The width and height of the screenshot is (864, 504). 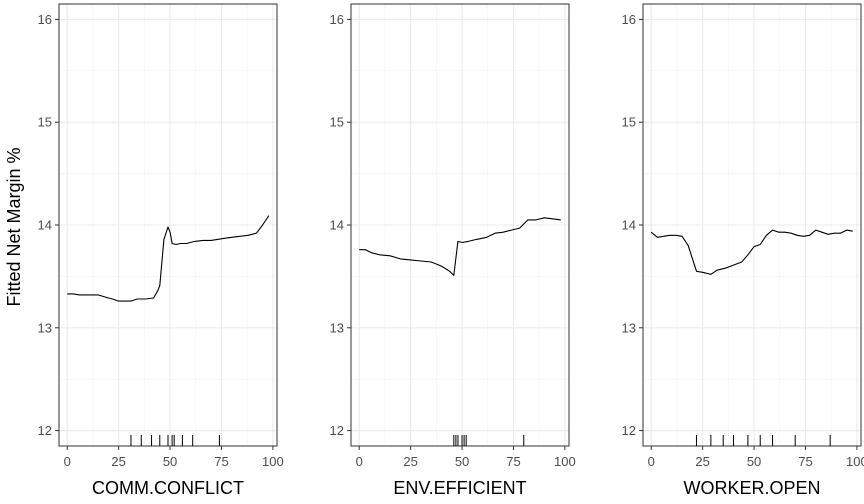 I want to click on x-axis-title: WORKER.OPEN, so click(x=751, y=488).